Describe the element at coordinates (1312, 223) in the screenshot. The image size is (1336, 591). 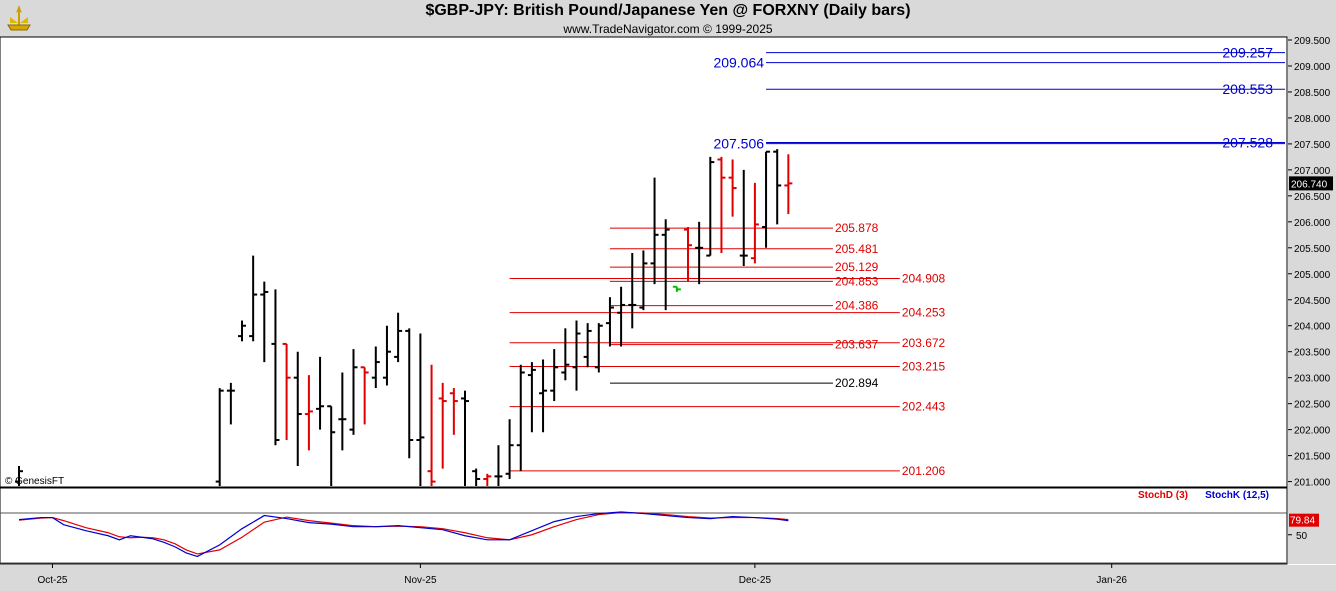
I see `price-tick-label: 206.000` at that location.